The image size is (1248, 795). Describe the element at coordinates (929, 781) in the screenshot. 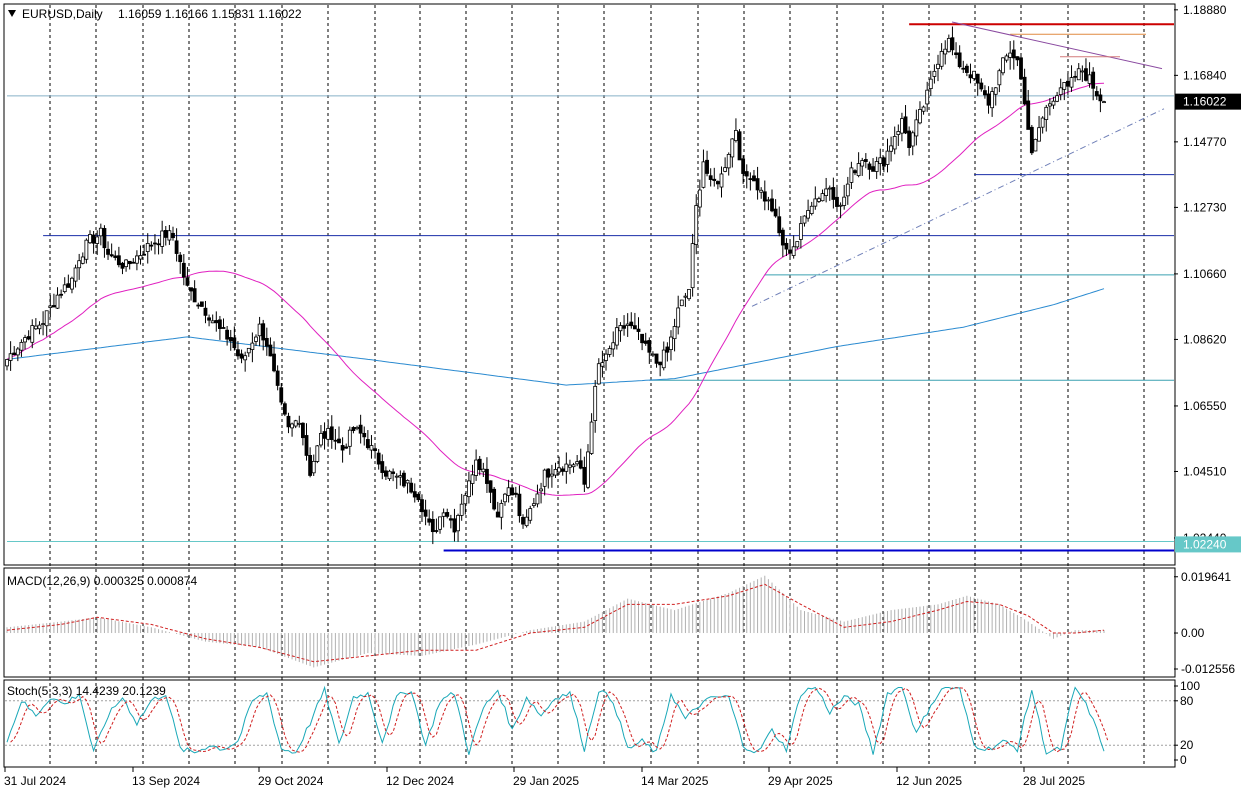

I see `time-tick-label: 12 Jun 2025` at that location.